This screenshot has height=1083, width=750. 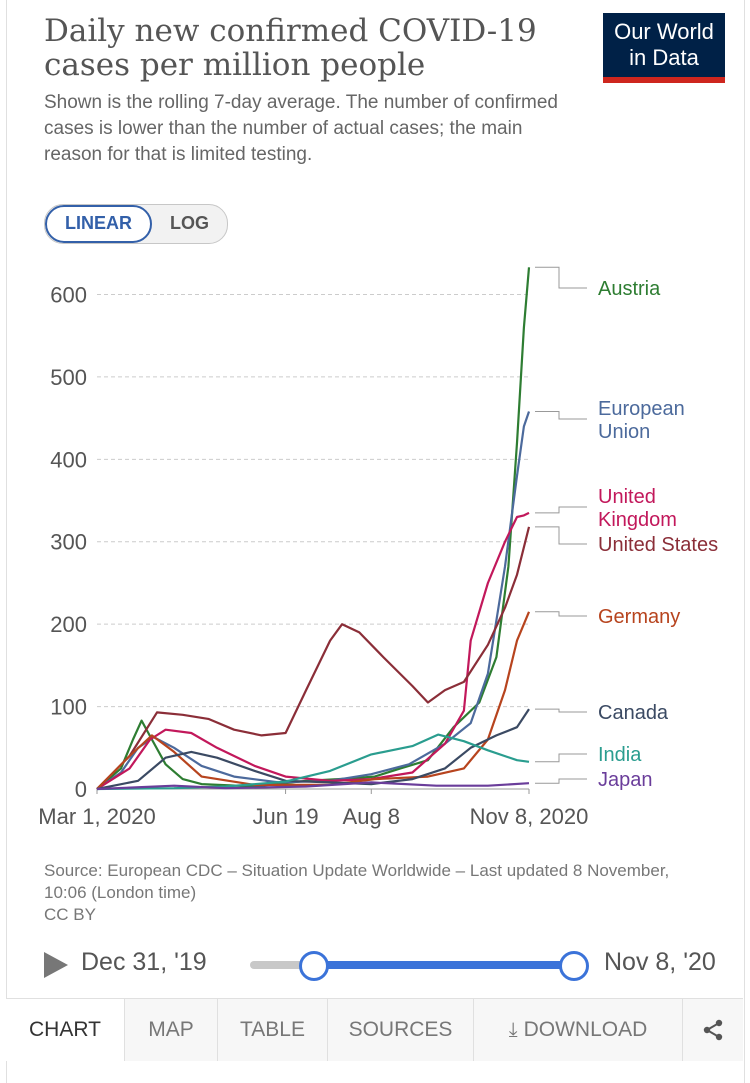 I want to click on tab-table: TABLE, so click(x=273, y=1030).